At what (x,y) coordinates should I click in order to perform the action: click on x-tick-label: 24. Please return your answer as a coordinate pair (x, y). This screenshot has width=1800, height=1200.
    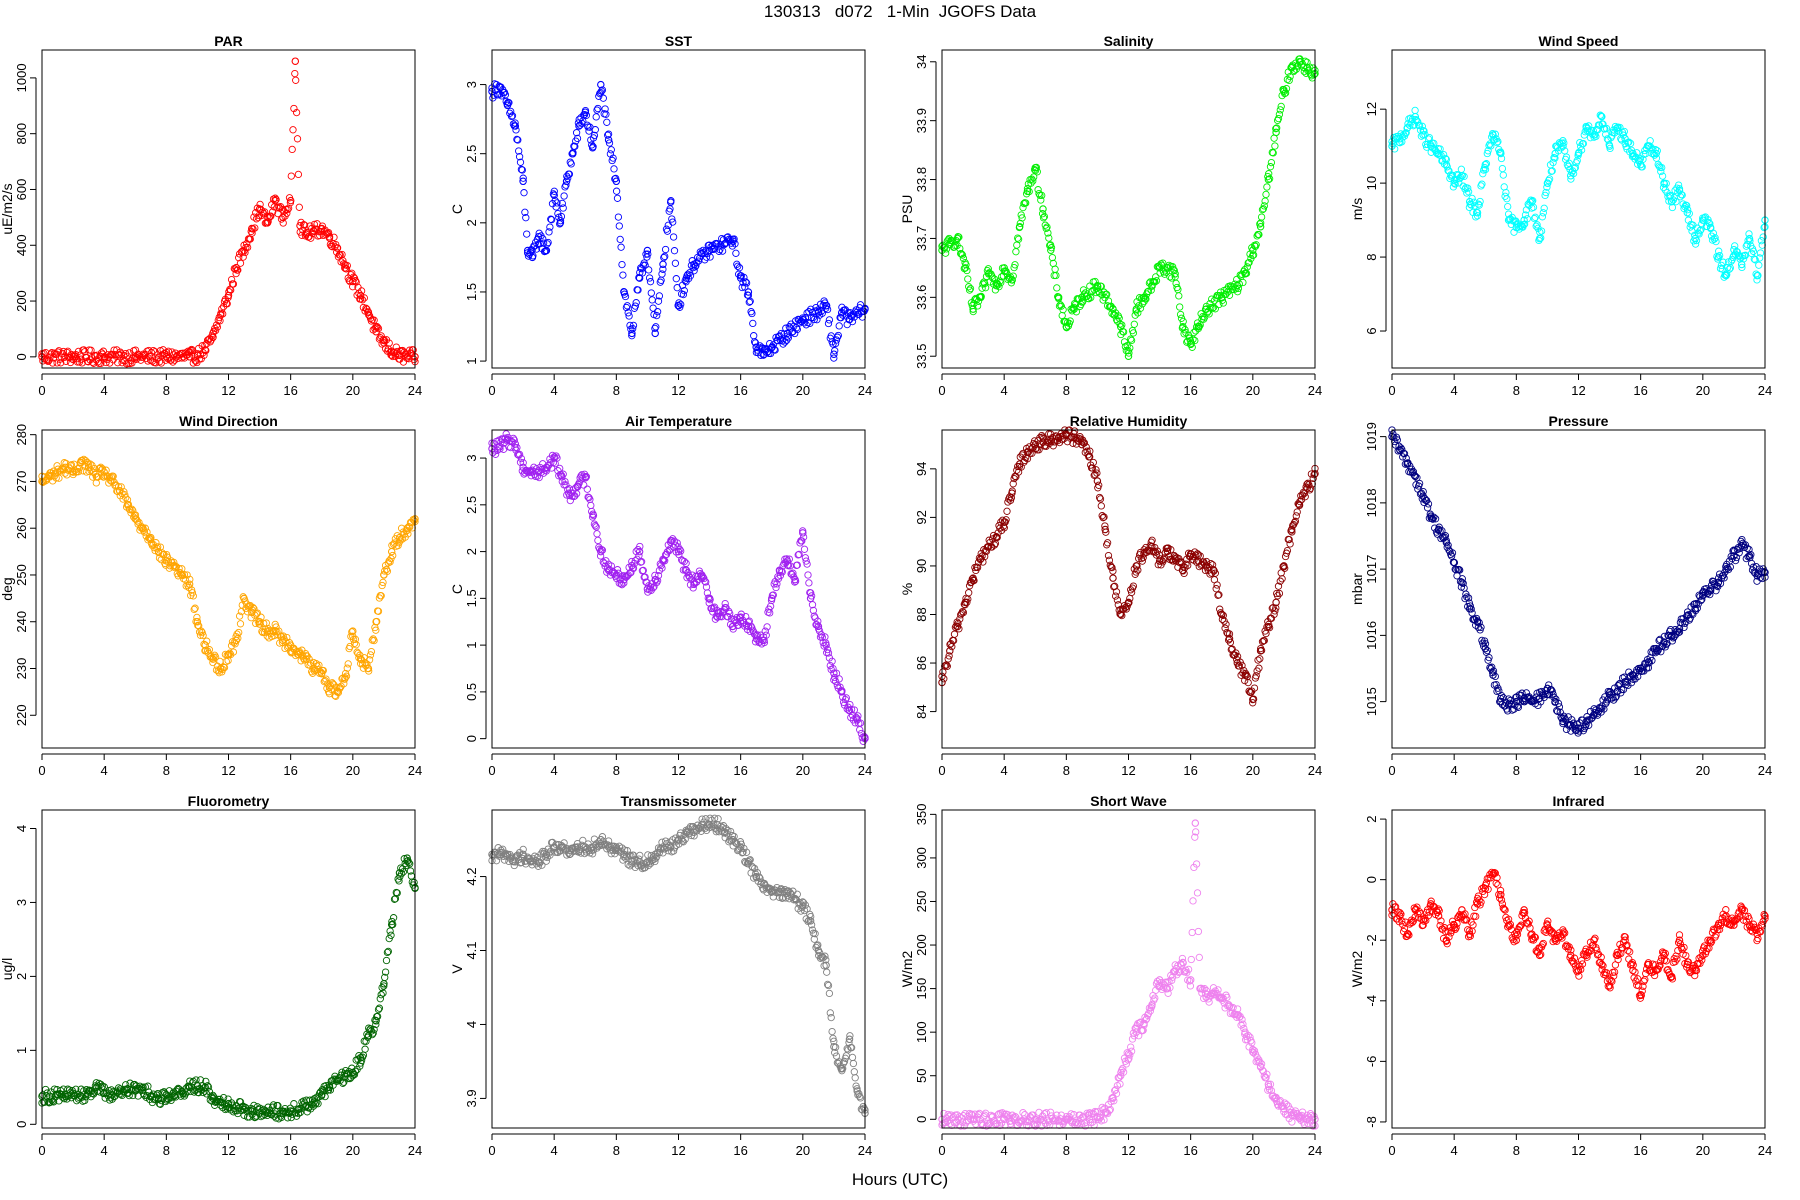
    Looking at the image, I should click on (415, 390).